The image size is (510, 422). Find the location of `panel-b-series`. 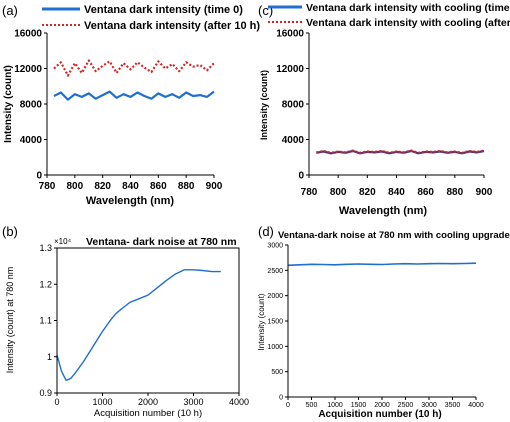

panel-b-series is located at coordinates (138, 325).